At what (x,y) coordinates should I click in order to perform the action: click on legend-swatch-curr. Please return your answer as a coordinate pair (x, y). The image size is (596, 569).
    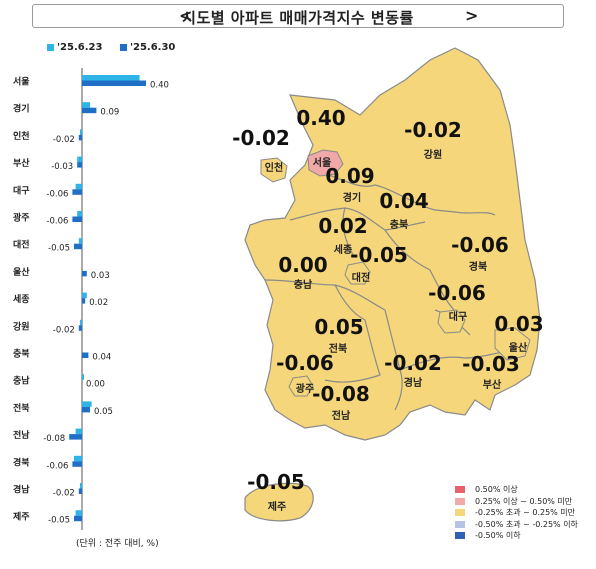
    Looking at the image, I should click on (123, 47).